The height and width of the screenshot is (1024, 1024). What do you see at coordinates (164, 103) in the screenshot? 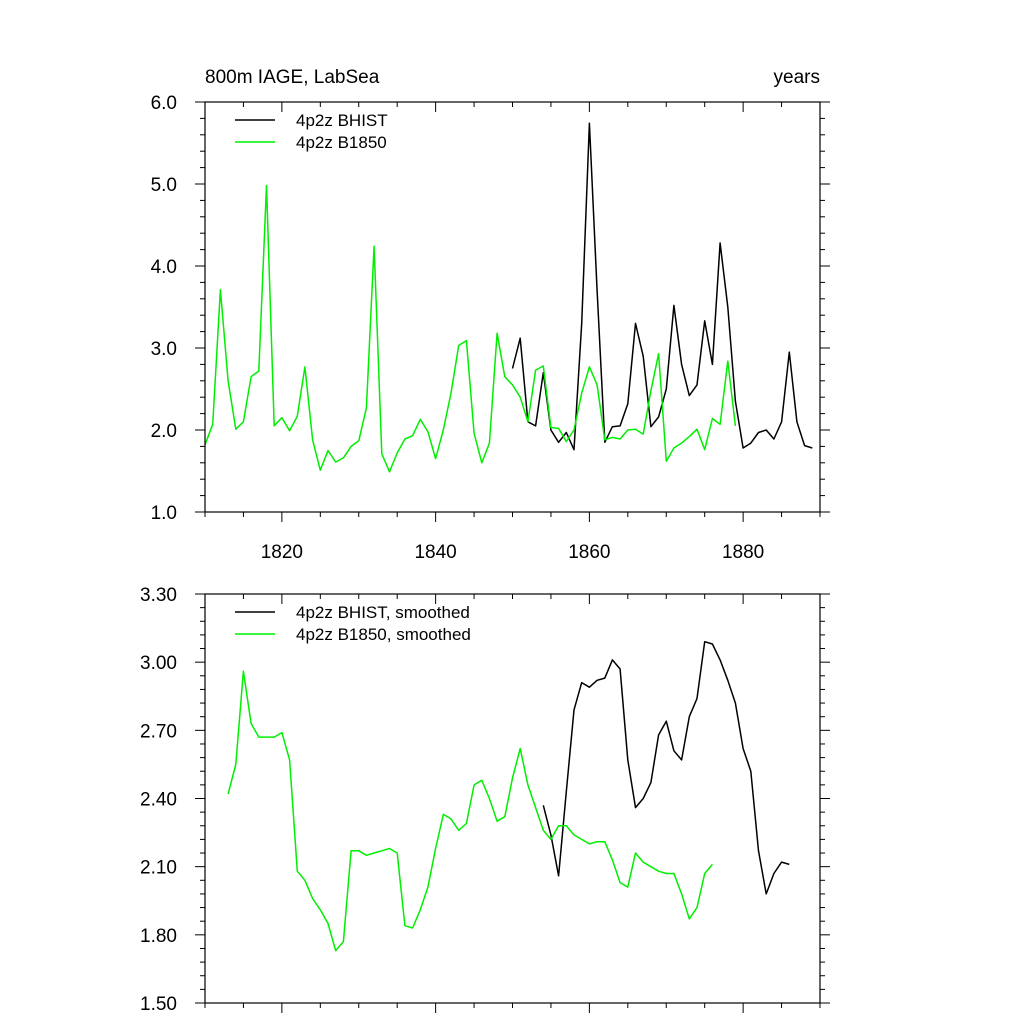
I see `top-y-tick-label: 6.0` at bounding box center [164, 103].